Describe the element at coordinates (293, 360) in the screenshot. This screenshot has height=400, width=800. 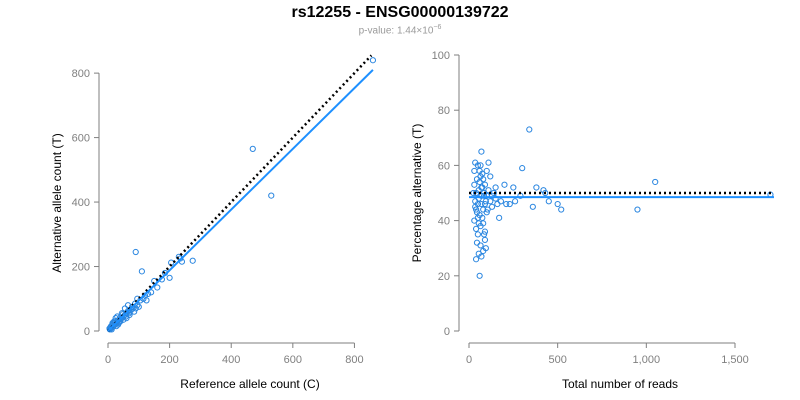
I see `left-x-tick-label: 600` at that location.